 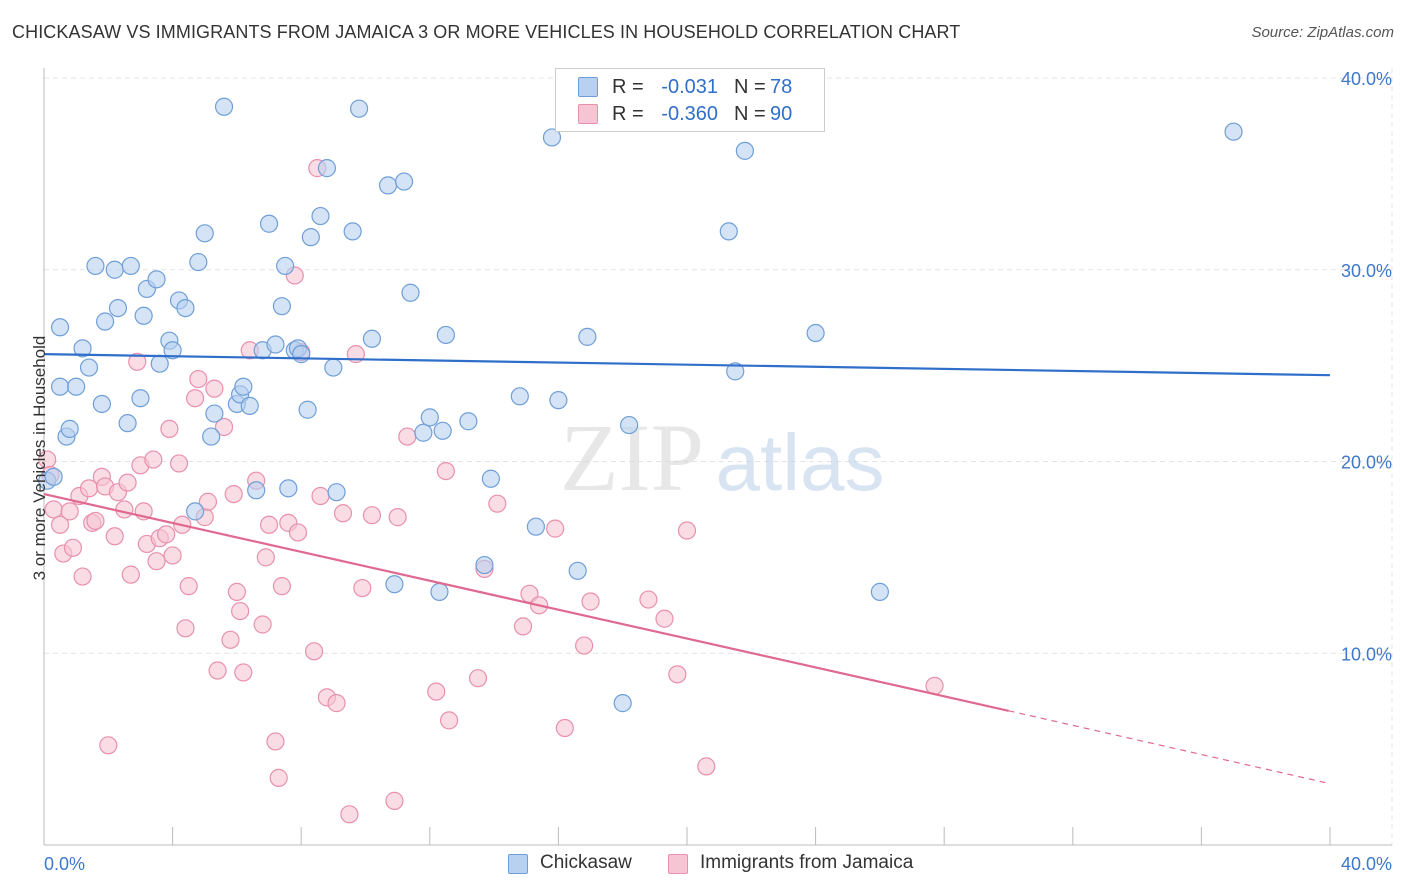 I want to click on legend-n-label: N =, so click(x=750, y=114).